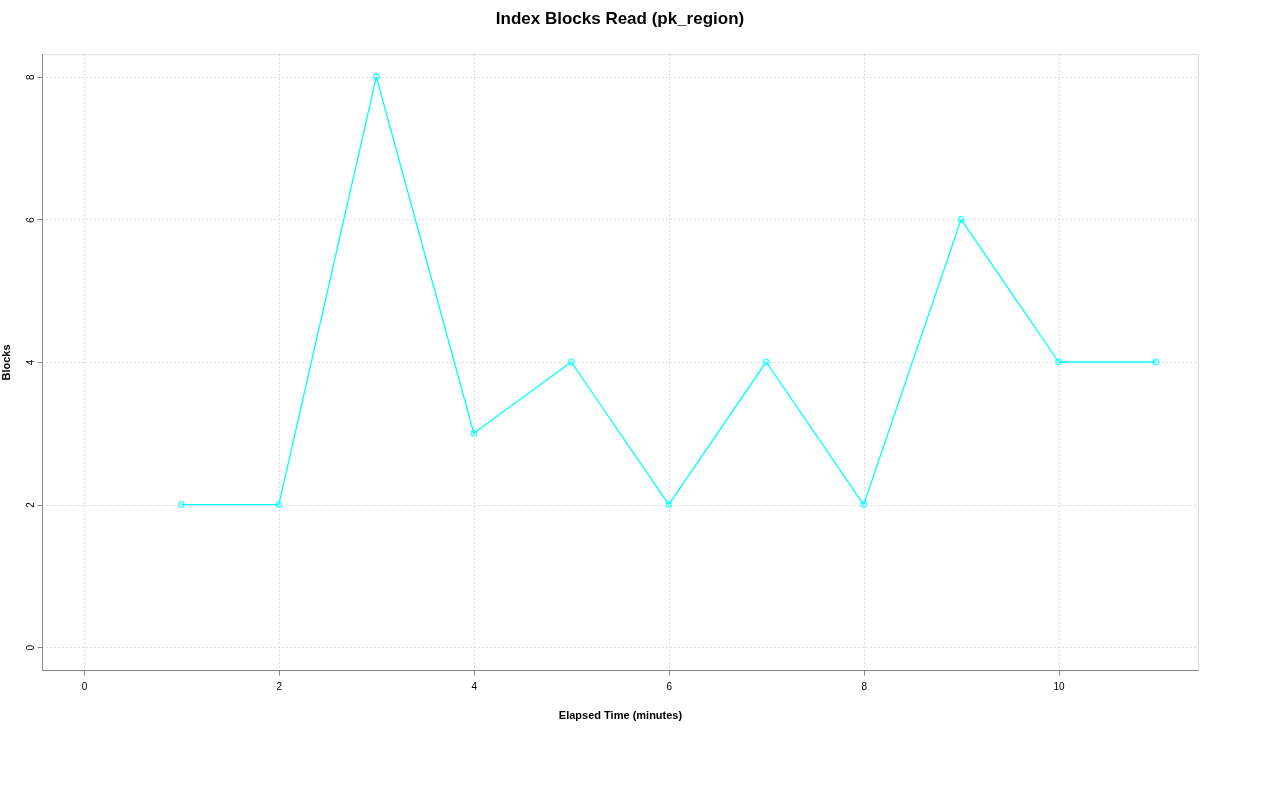 This screenshot has width=1280, height=801. What do you see at coordinates (30, 504) in the screenshot?
I see `y-tick-label: 2` at bounding box center [30, 504].